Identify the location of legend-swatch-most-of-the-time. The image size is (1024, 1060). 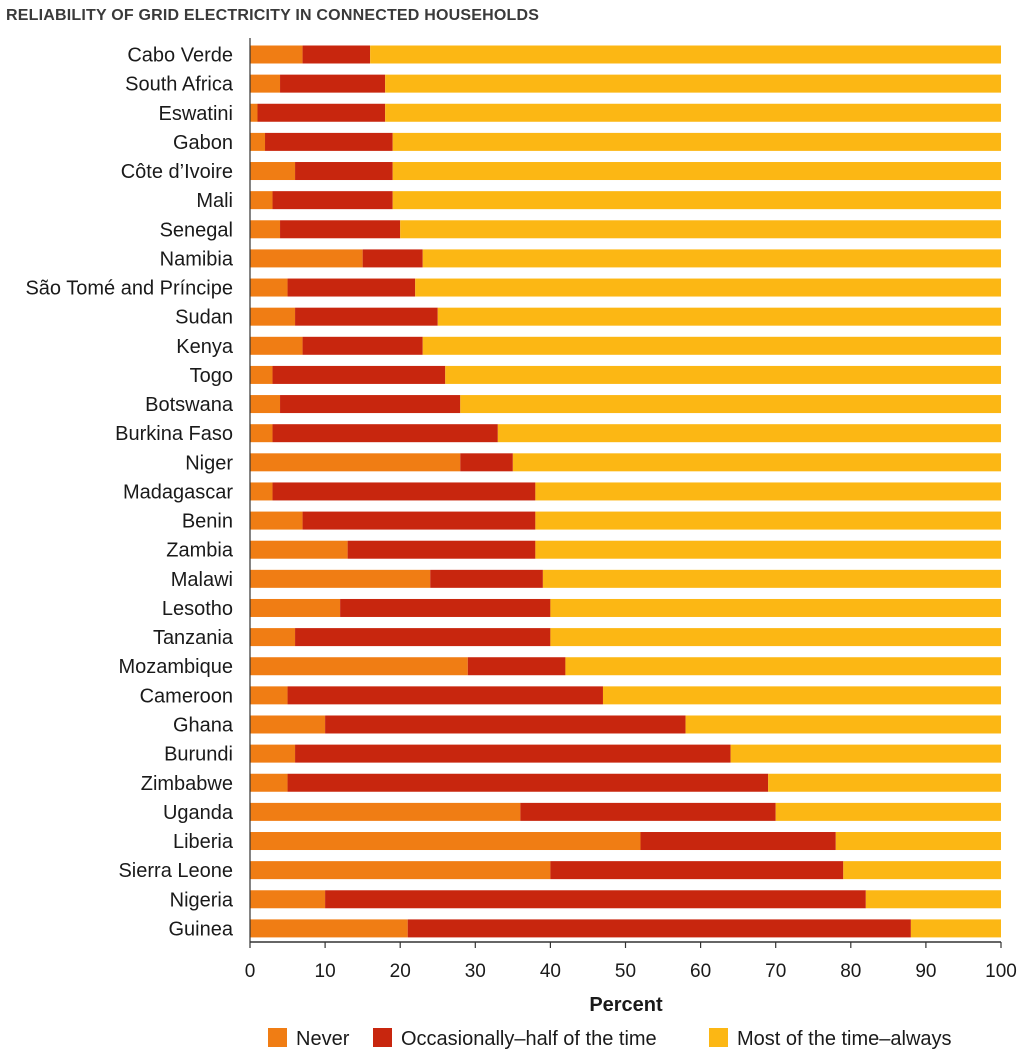
(718, 1037).